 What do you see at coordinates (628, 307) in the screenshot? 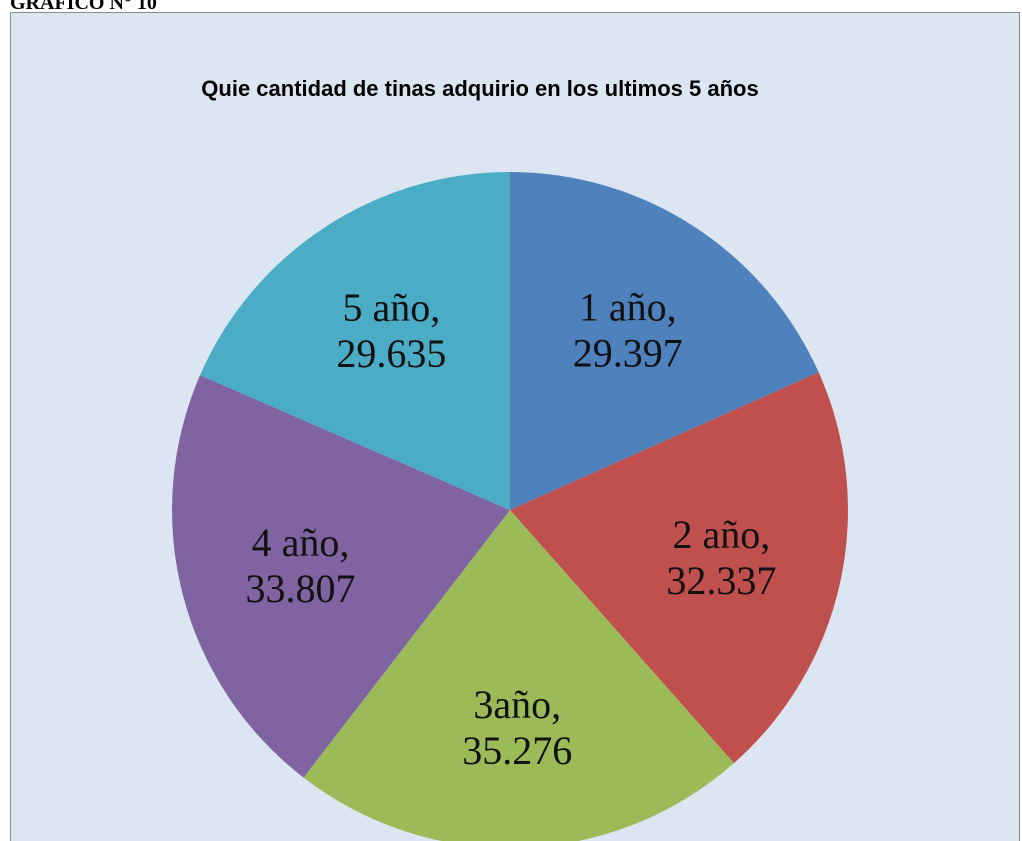
I see `slice-category-label: 1 año,` at bounding box center [628, 307].